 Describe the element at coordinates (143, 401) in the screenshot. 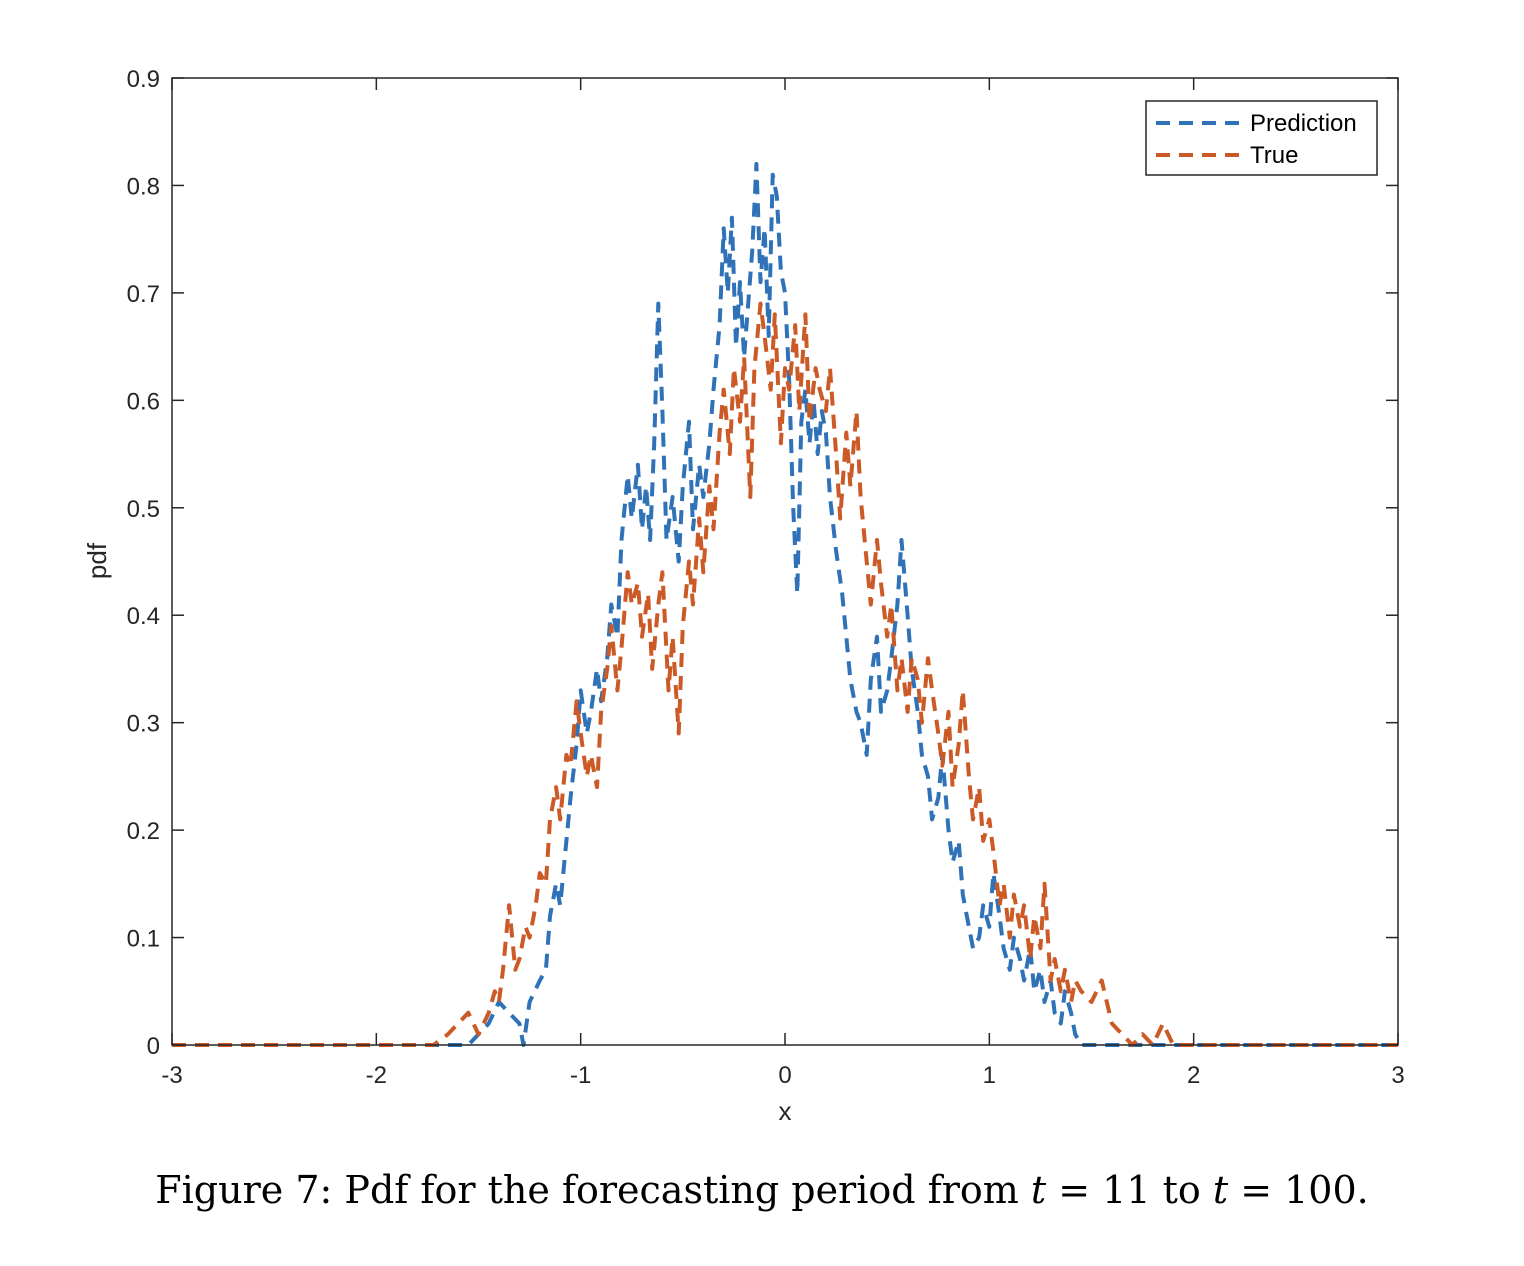

I see `y-tick-label: 0.6` at that location.